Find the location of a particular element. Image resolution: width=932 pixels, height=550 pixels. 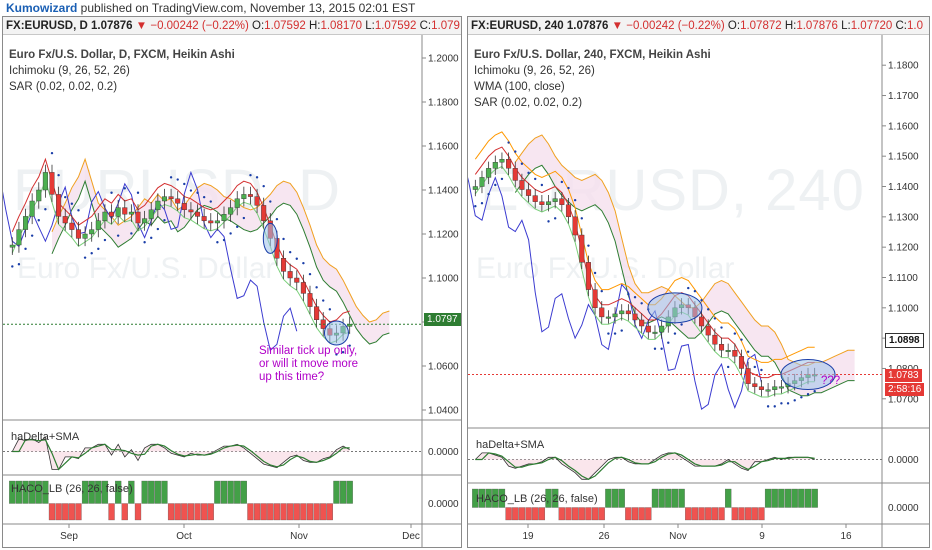

time-tick-label: 19 is located at coordinates (528, 536).